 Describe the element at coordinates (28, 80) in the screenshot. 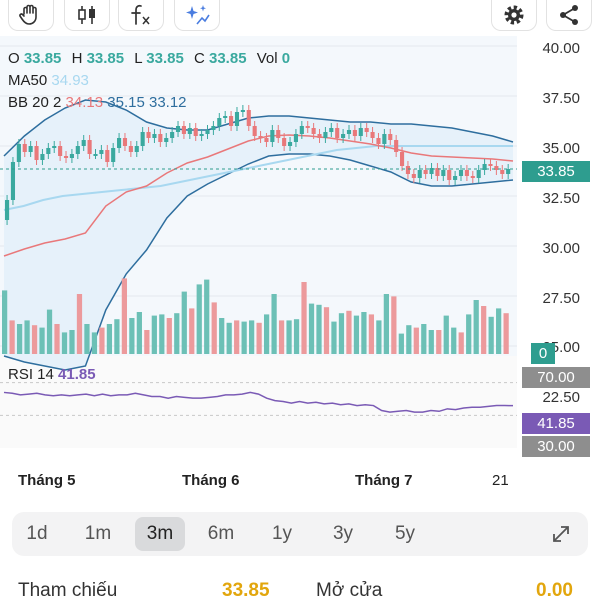

I see `ma-label: MA50` at that location.